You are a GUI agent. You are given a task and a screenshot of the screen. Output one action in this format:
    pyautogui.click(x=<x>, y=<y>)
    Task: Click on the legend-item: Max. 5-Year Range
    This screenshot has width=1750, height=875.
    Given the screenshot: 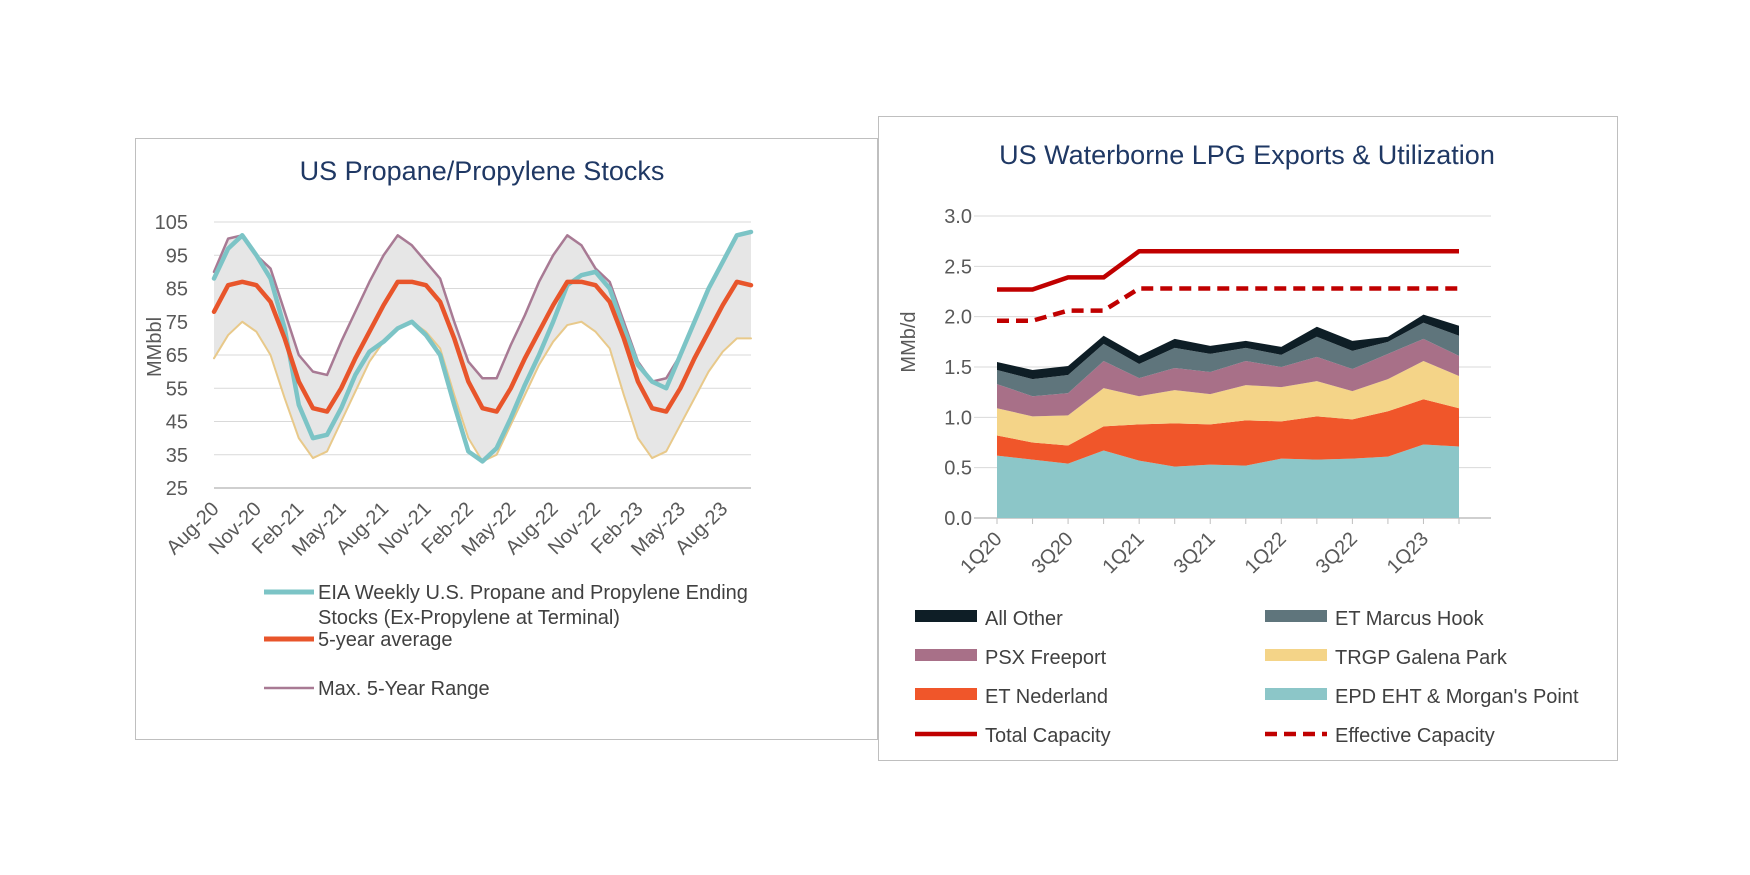 What is the action you would take?
    pyautogui.click(x=377, y=689)
    